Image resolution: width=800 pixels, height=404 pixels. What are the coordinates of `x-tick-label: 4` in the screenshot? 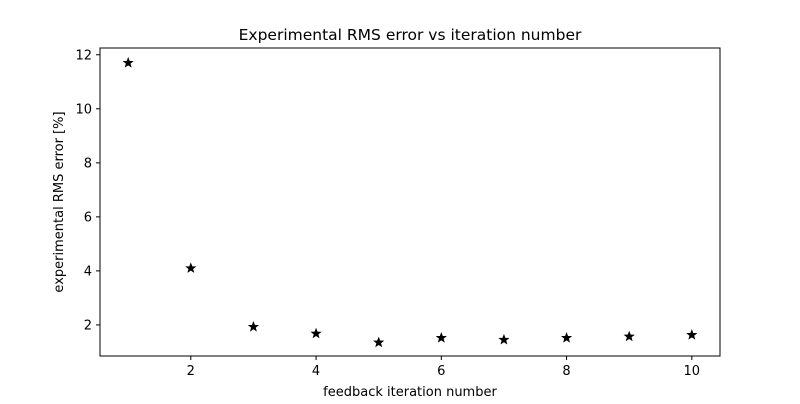 It's located at (316, 371).